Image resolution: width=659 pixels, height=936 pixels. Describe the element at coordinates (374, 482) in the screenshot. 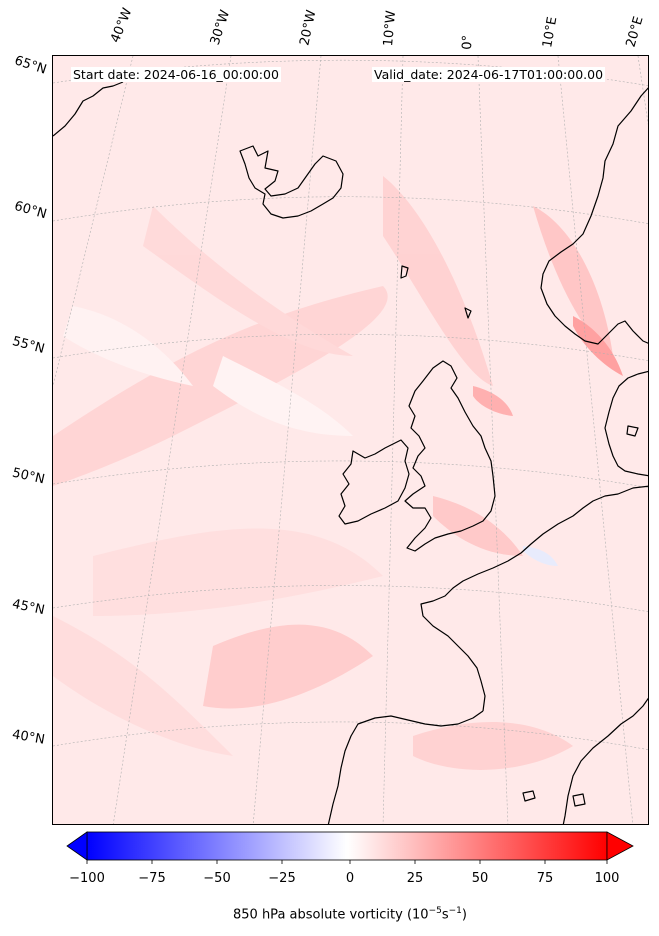

I see `ireland-coast` at that location.